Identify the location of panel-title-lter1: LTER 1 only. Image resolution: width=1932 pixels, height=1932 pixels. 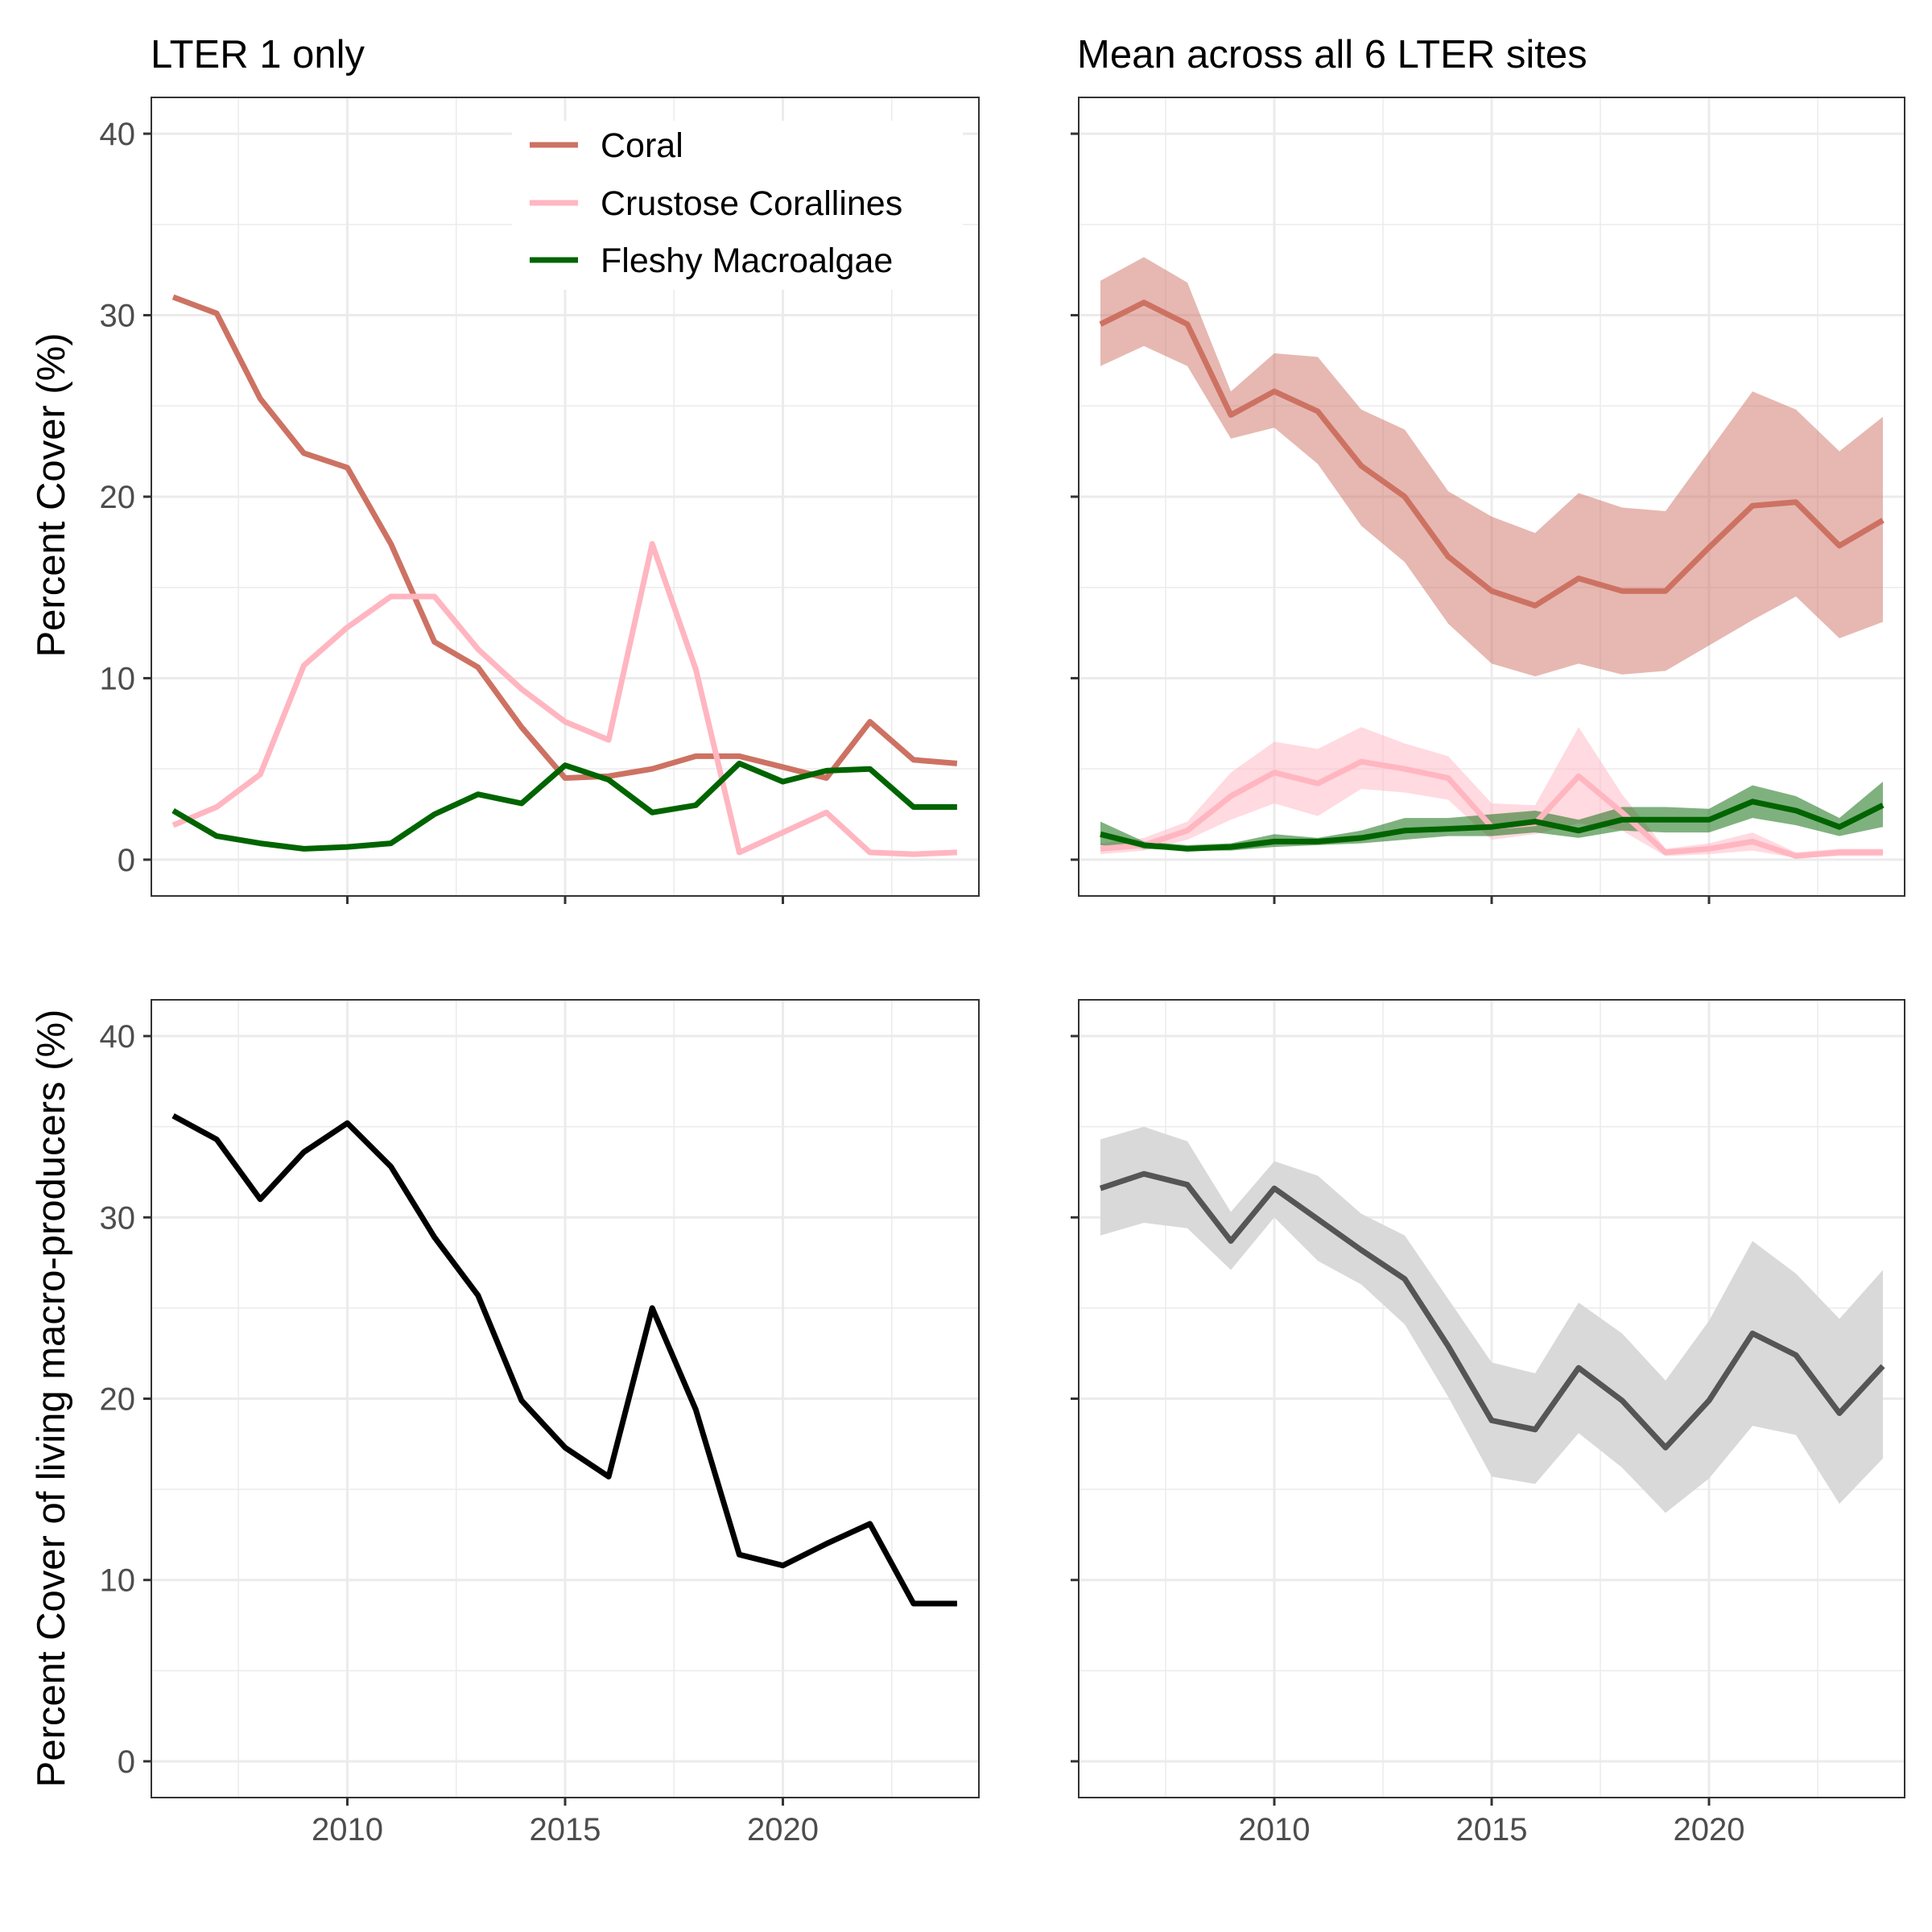
(258, 54).